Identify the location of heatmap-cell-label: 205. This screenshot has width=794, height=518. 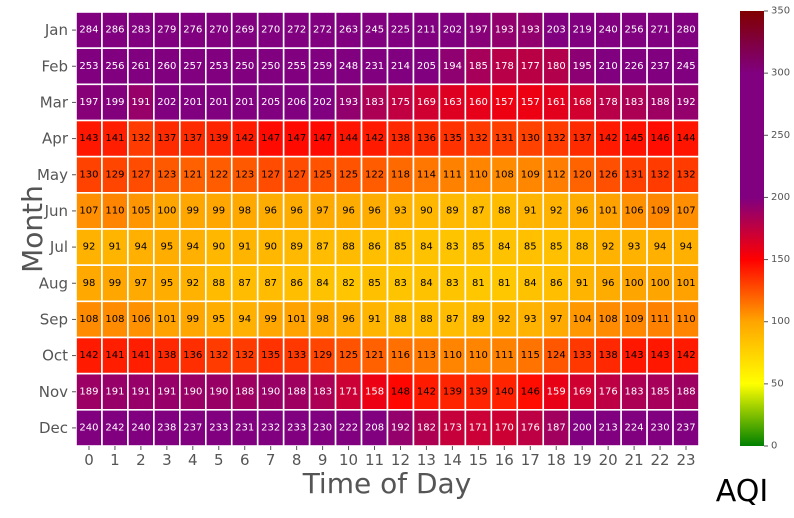
(270, 102).